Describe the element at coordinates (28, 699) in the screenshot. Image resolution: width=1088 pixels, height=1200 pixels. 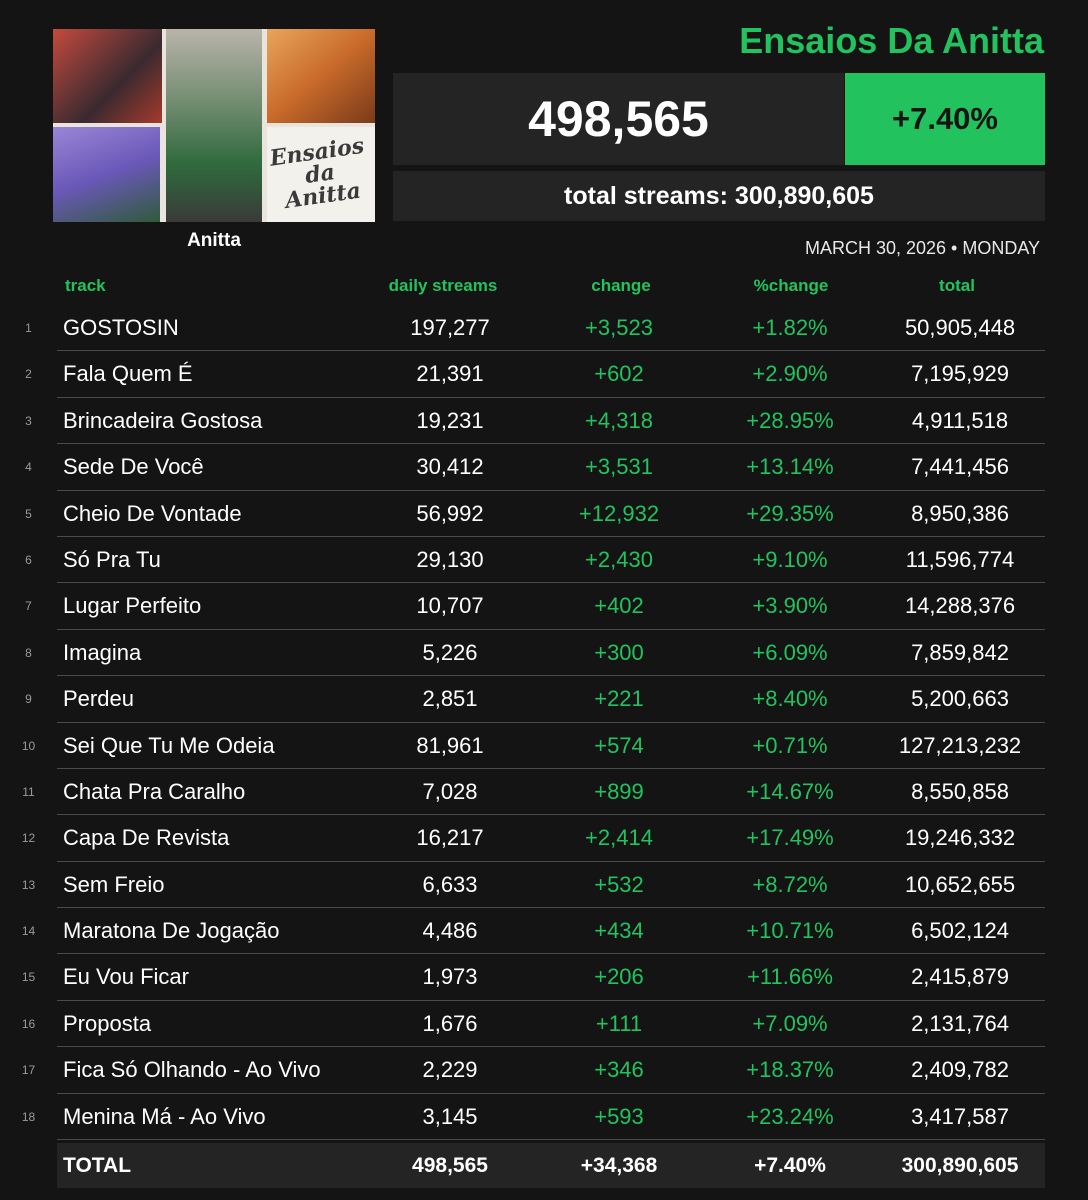
I see `track-rank: 9` at that location.